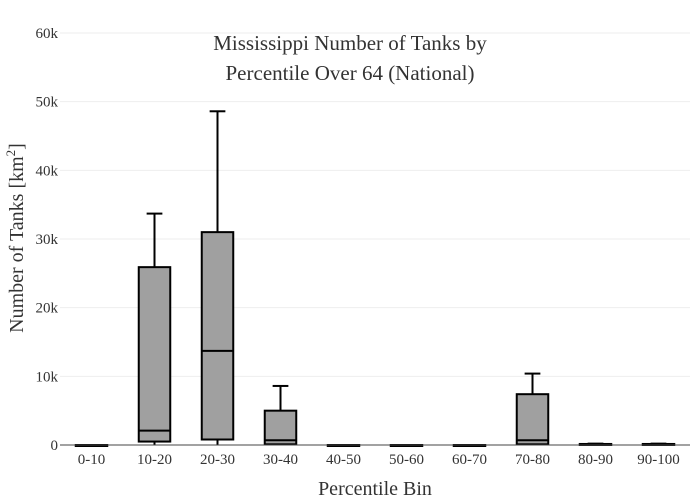 Image resolution: width=700 pixels, height=500 pixels. What do you see at coordinates (343, 460) in the screenshot?
I see `x-tick-label: 40-50` at bounding box center [343, 460].